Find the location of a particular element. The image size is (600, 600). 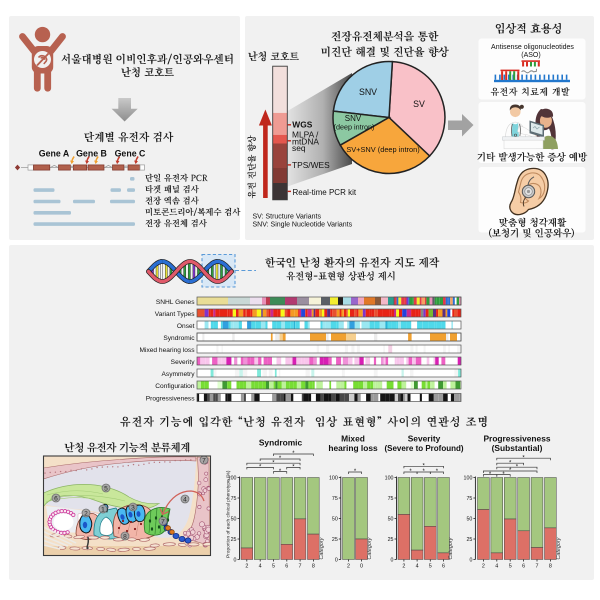

svg-text:SNV: Single Nucleotide Variant: SNV: Single Nucleotide Variants is located at coordinates (303, 224).